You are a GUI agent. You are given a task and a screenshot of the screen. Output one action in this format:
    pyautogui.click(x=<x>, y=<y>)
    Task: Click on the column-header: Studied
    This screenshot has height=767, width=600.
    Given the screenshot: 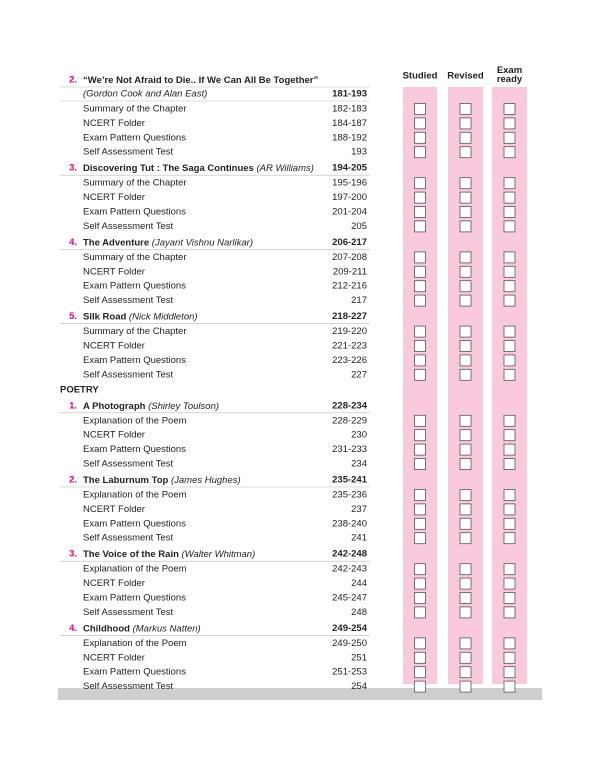 What is the action you would take?
    pyautogui.click(x=420, y=76)
    